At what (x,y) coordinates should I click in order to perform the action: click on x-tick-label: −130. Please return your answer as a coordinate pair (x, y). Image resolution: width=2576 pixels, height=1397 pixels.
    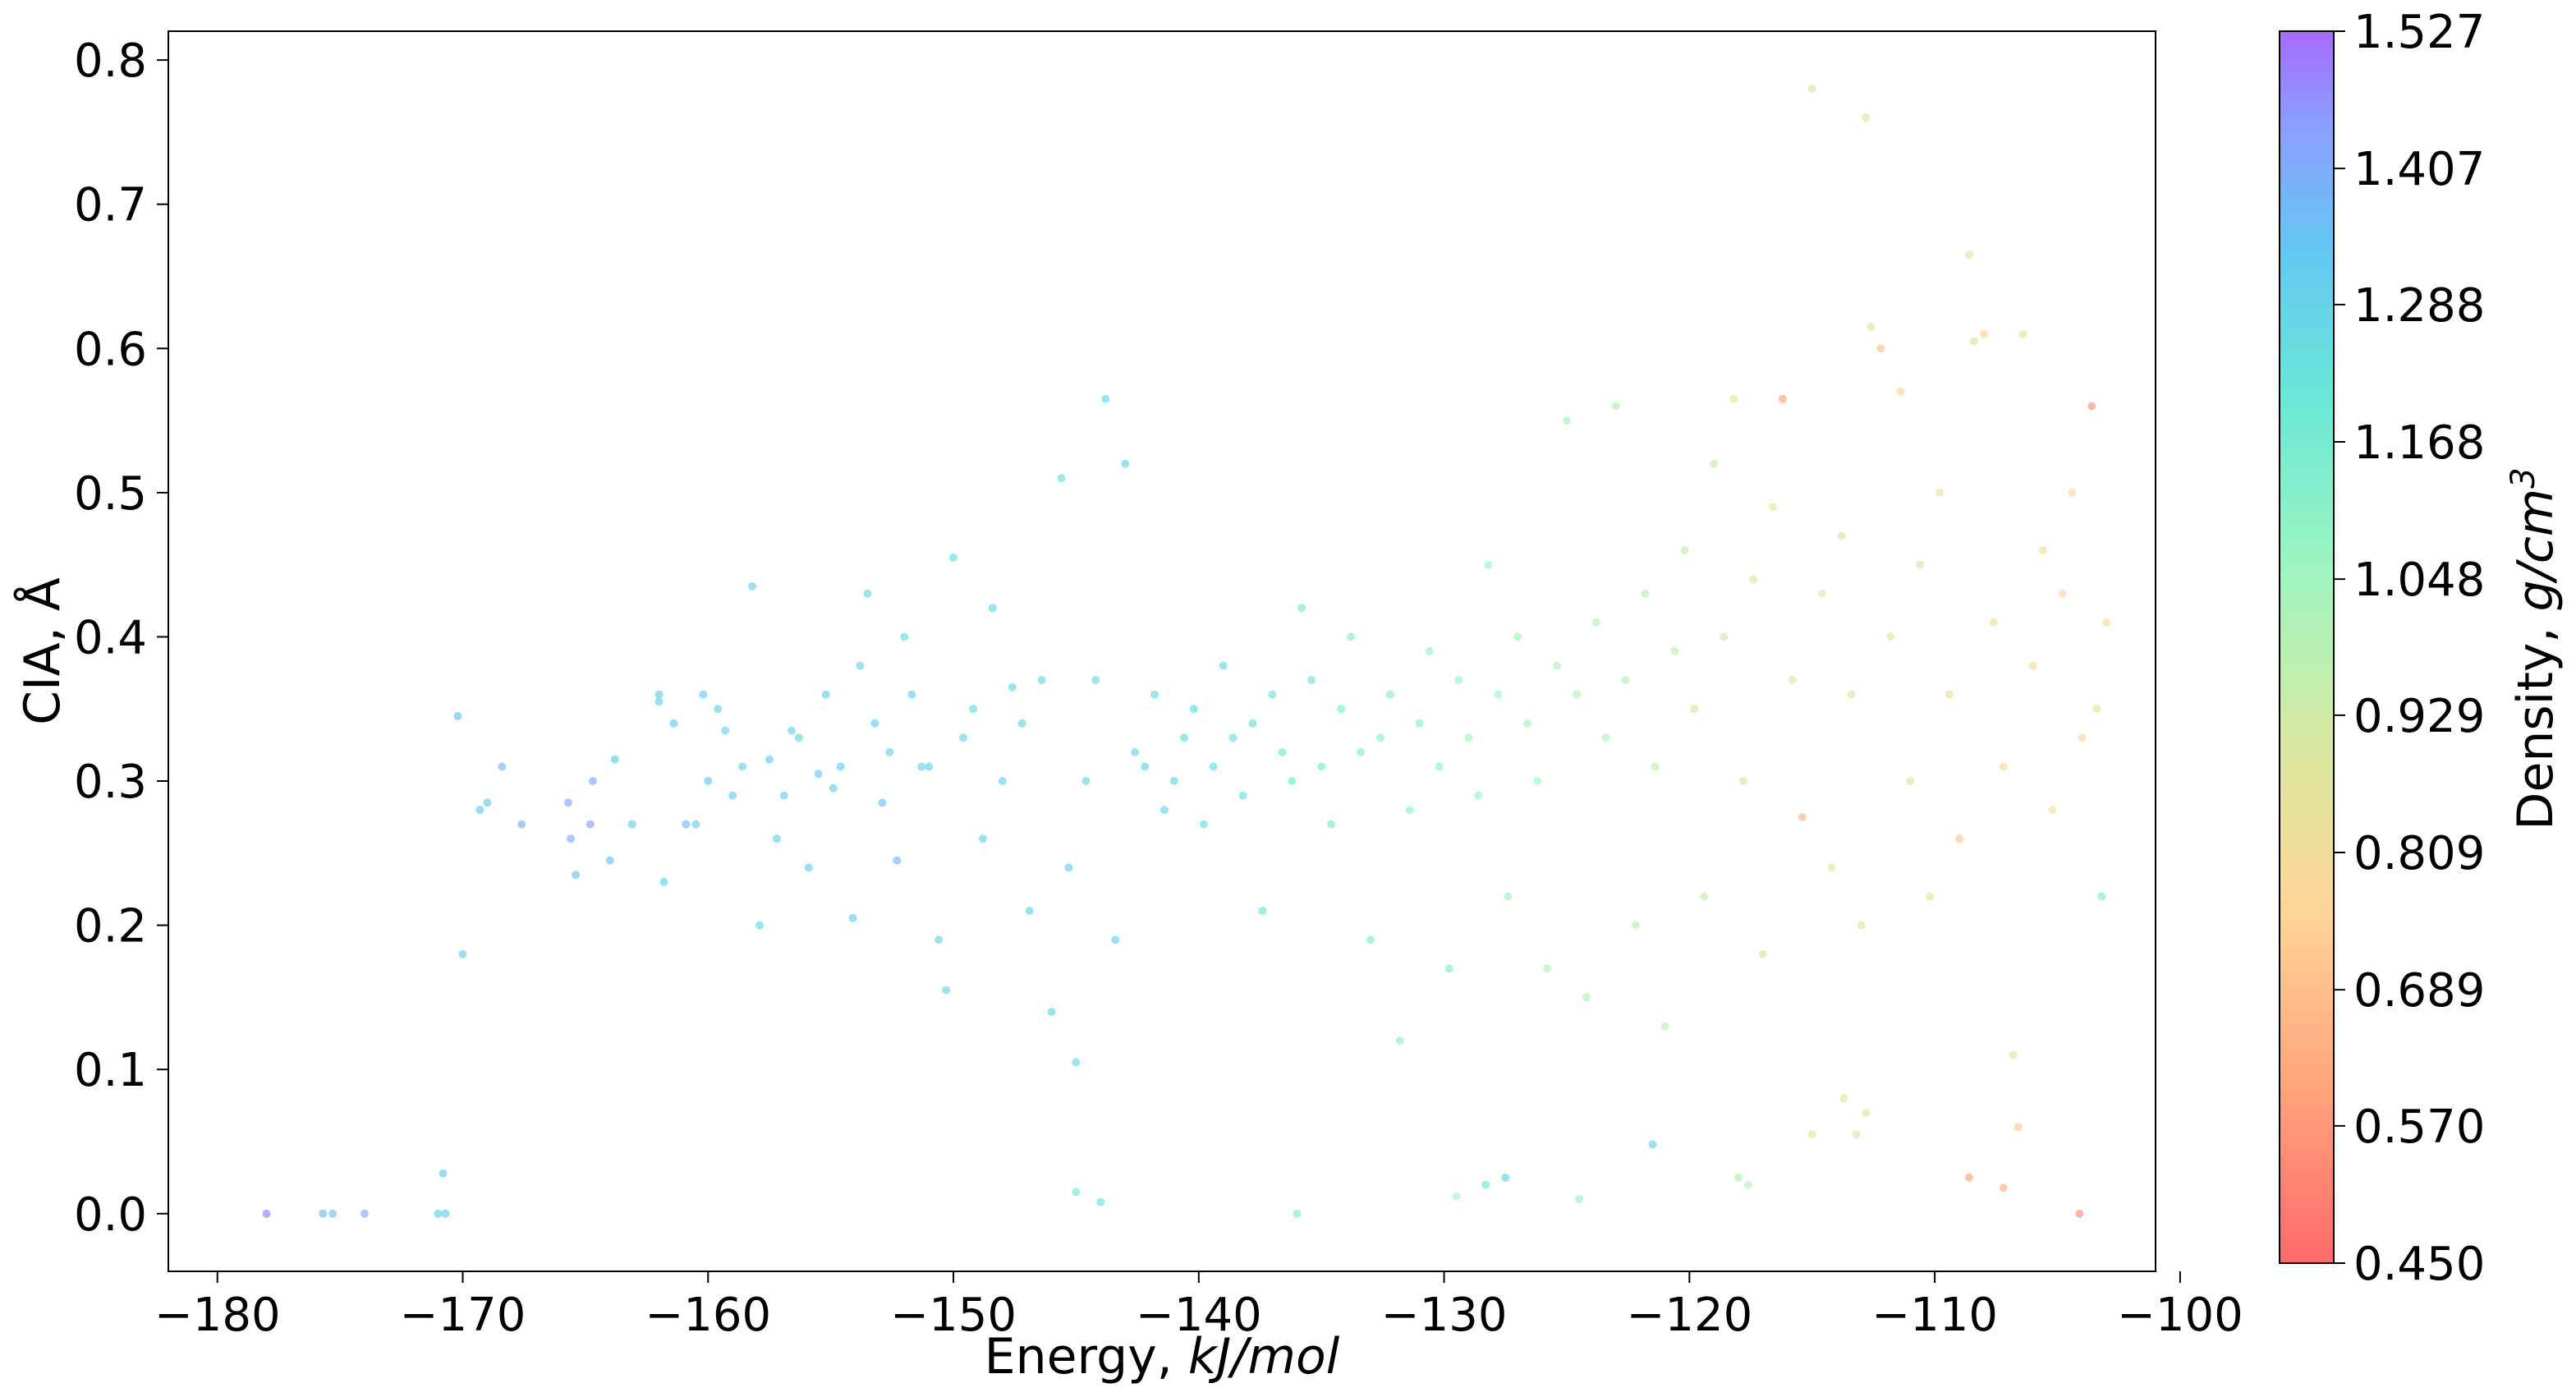
    Looking at the image, I should click on (1444, 1316).